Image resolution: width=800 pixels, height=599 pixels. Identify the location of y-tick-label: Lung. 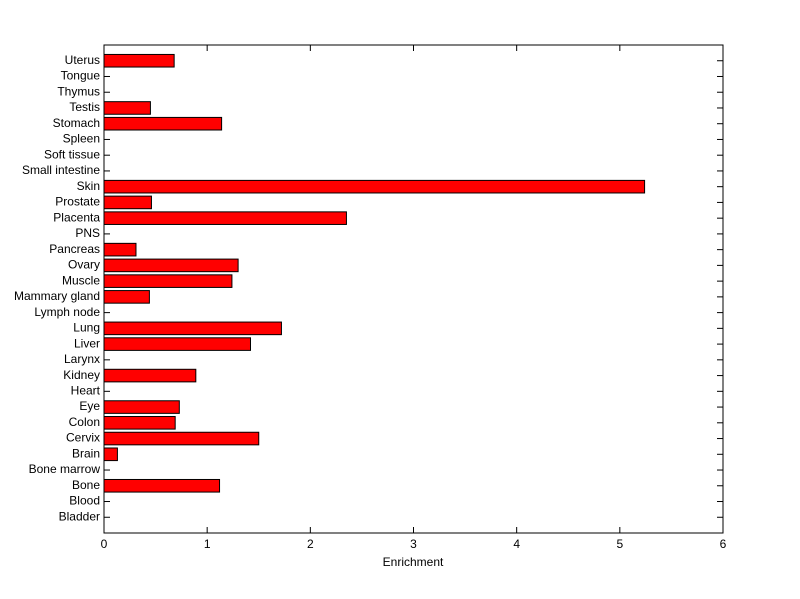
(86, 328).